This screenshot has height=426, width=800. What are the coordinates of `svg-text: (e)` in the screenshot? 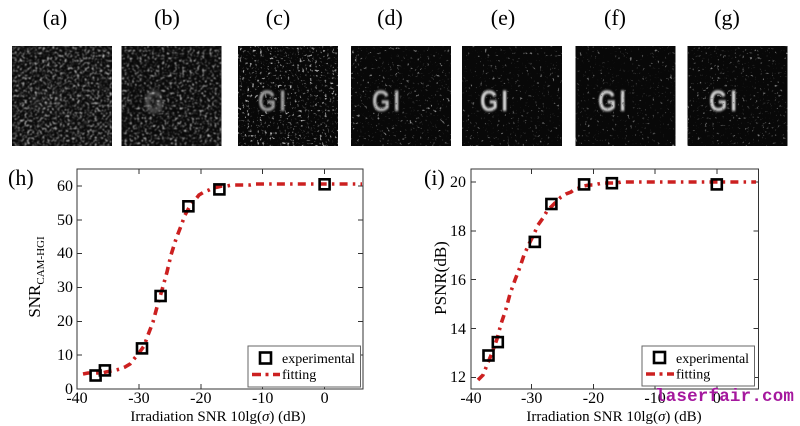 It's located at (503, 17).